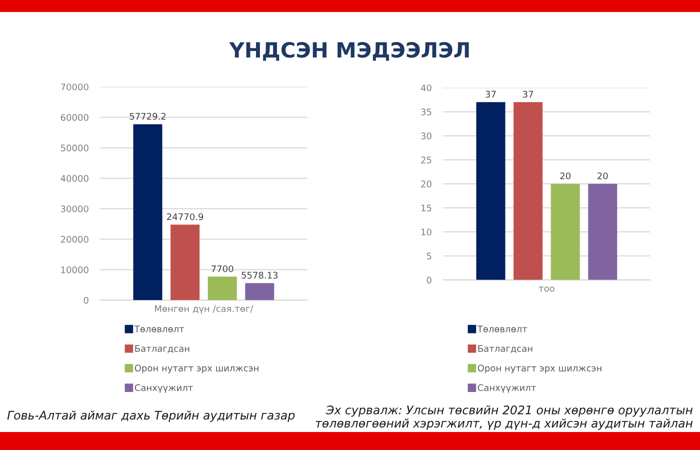 This screenshot has width=700, height=450. I want to click on y-tick-label: 35, so click(426, 112).